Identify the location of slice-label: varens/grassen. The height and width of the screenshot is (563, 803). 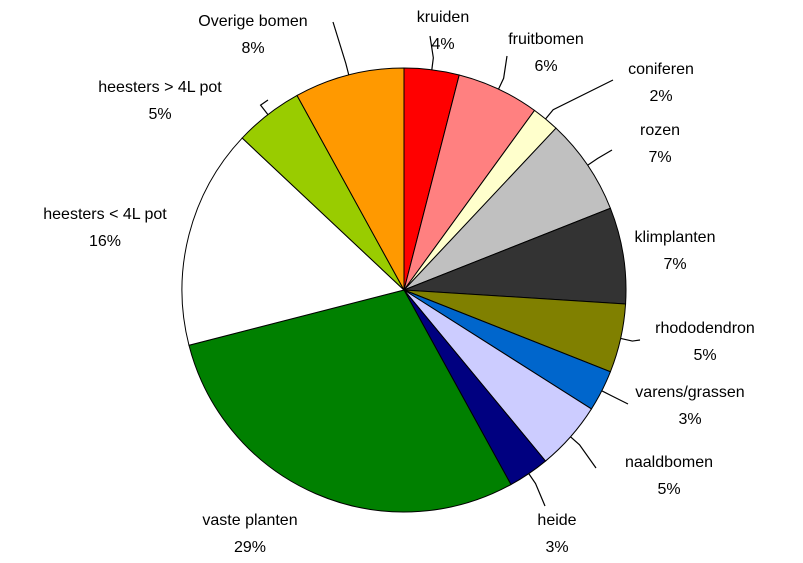
(689, 392).